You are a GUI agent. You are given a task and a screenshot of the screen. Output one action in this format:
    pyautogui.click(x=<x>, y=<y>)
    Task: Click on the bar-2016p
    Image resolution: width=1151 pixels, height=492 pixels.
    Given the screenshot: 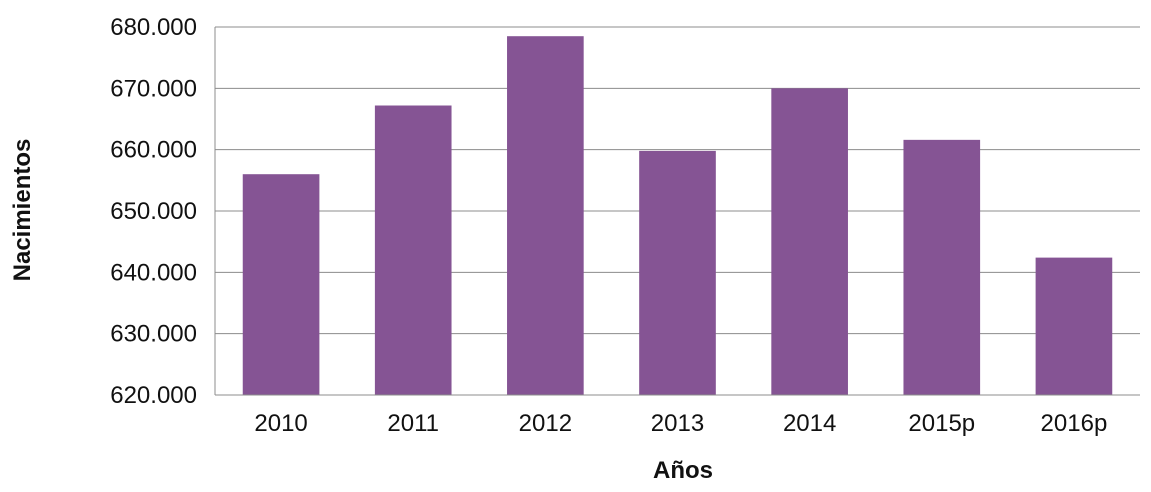 What is the action you would take?
    pyautogui.click(x=1074, y=326)
    